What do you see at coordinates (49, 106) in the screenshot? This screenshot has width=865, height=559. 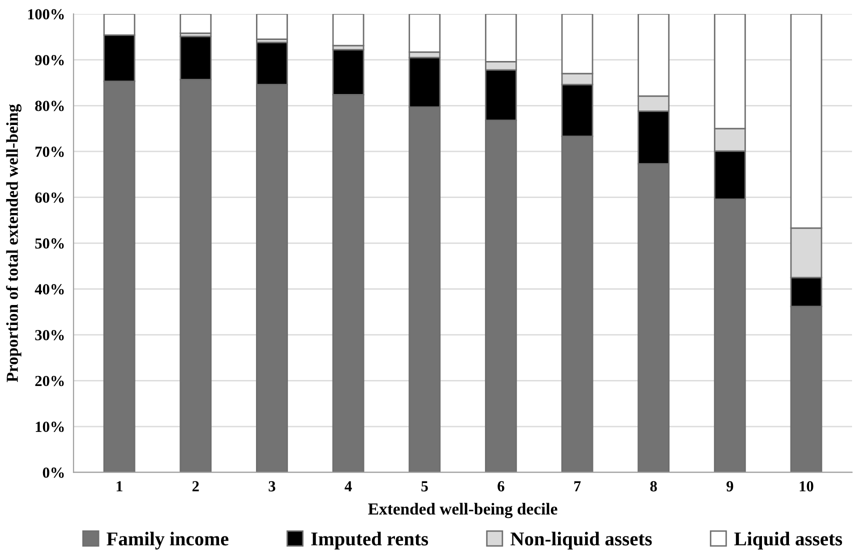 I see `y-tick-label: 80%` at bounding box center [49, 106].